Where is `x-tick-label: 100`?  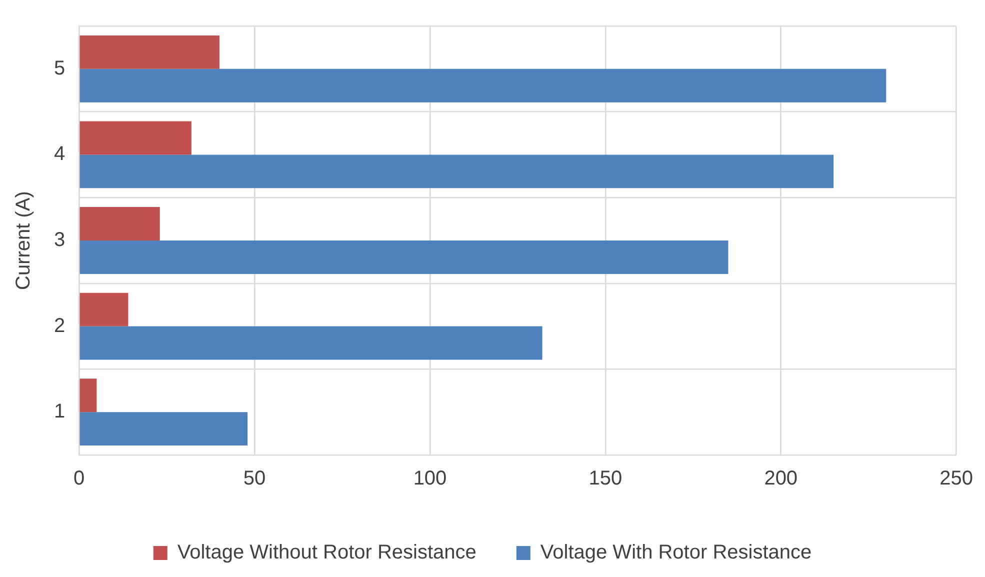
x-tick-label: 100 is located at coordinates (430, 479).